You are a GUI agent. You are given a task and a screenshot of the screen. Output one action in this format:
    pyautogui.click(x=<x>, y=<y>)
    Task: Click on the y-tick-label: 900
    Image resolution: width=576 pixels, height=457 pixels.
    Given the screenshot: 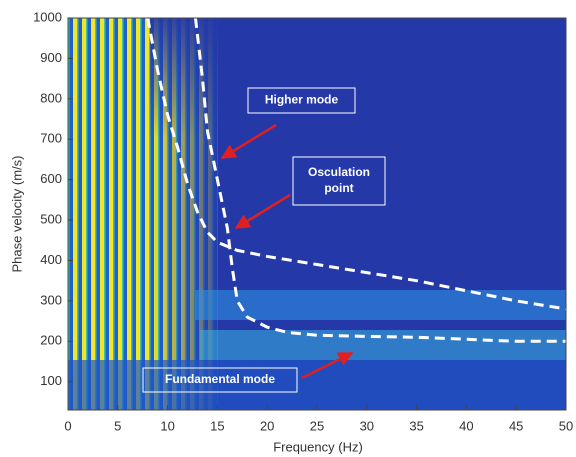 What is the action you would take?
    pyautogui.click(x=51, y=57)
    